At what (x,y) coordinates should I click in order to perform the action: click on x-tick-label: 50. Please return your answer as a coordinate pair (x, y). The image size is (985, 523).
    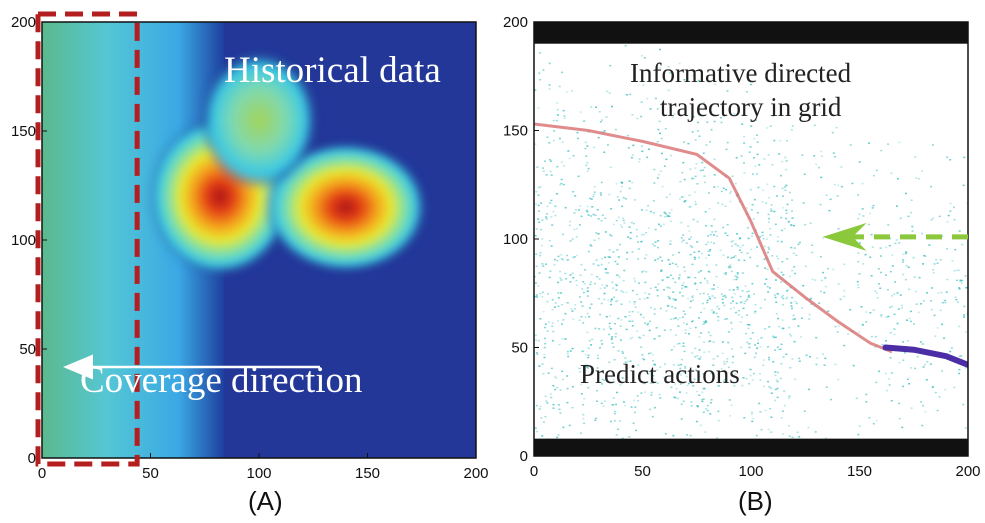
    Looking at the image, I should click on (642, 471).